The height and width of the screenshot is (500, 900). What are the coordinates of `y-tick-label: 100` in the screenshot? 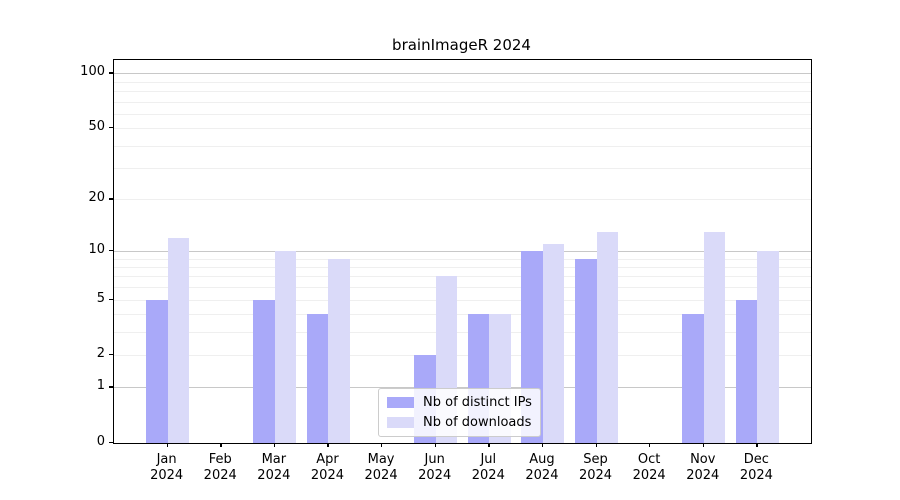 It's located at (92, 72).